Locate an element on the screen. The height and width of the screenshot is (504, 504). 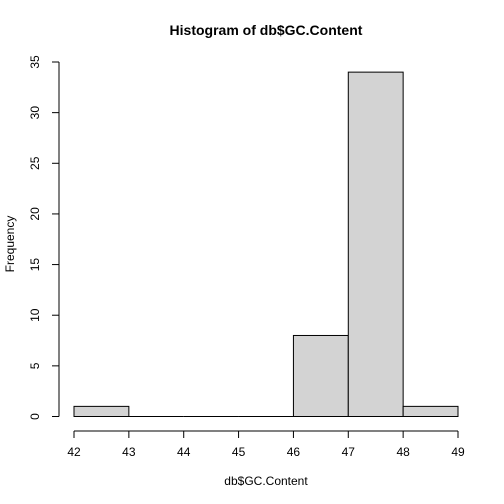
y-tick-label: 10 is located at coordinates (35, 315).